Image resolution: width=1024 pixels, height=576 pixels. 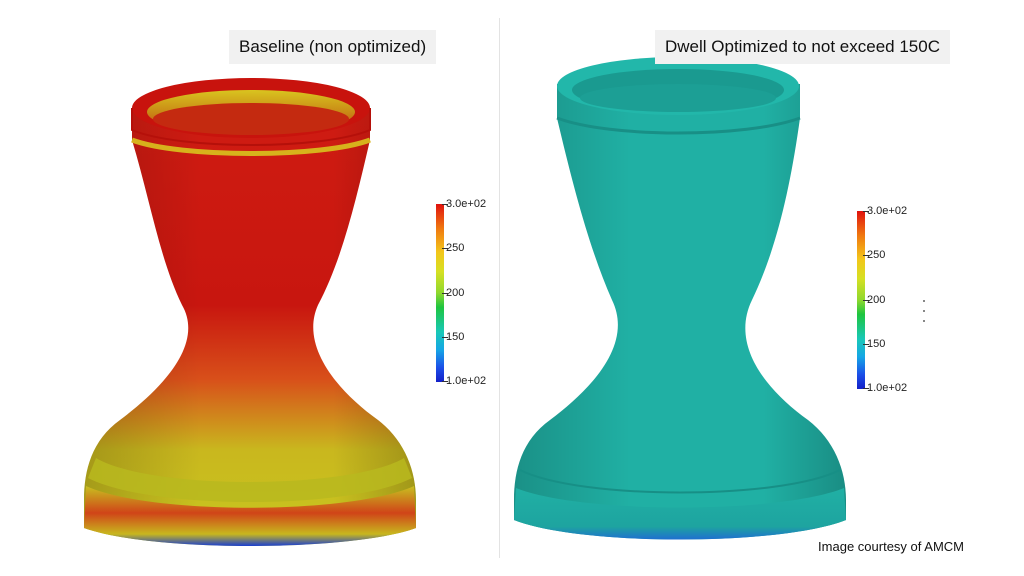 What do you see at coordinates (874, 344) in the screenshot?
I see `optimized-tick-150: 150` at bounding box center [874, 344].